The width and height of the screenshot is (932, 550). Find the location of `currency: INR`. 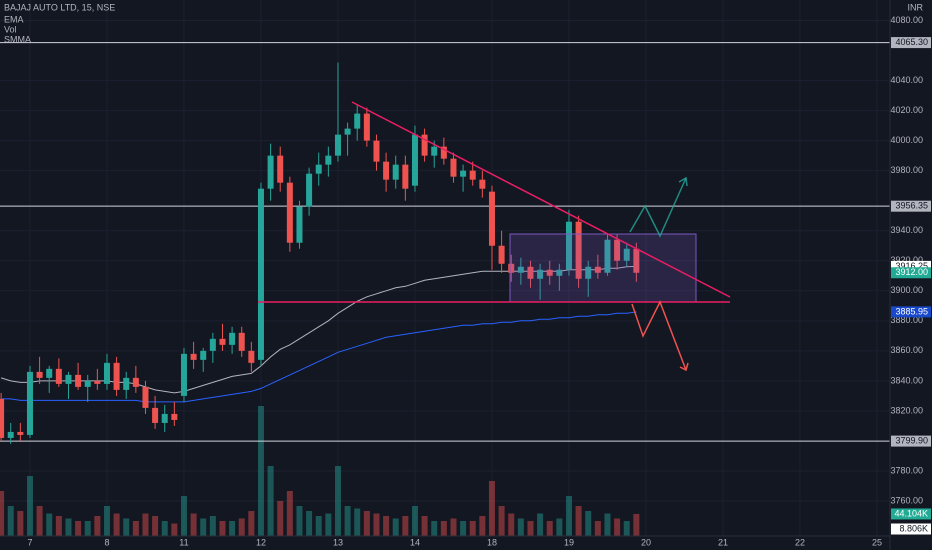

currency: INR is located at coordinates (916, 7).